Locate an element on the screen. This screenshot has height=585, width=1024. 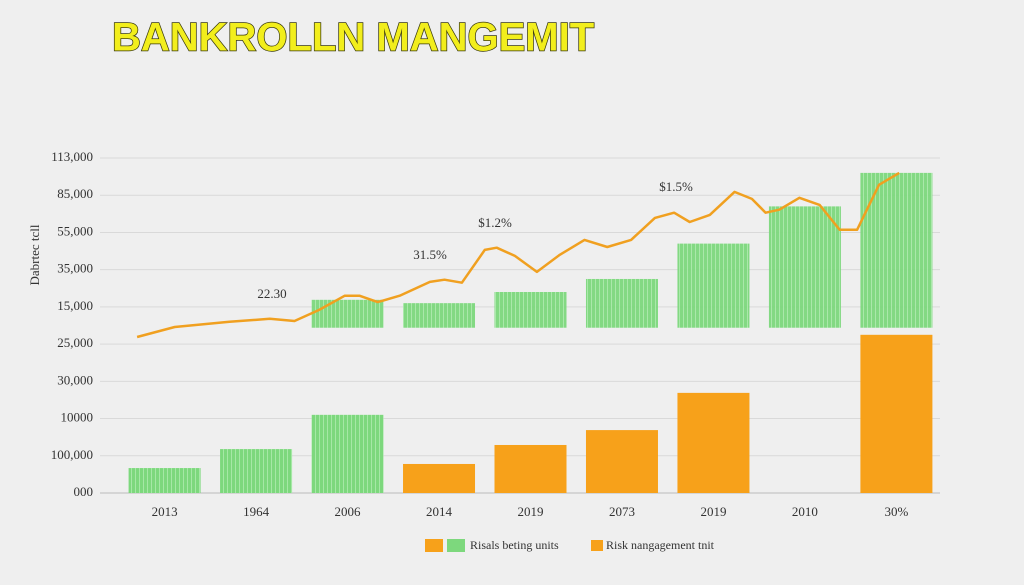
x-tick-label: 1964 is located at coordinates (256, 511).